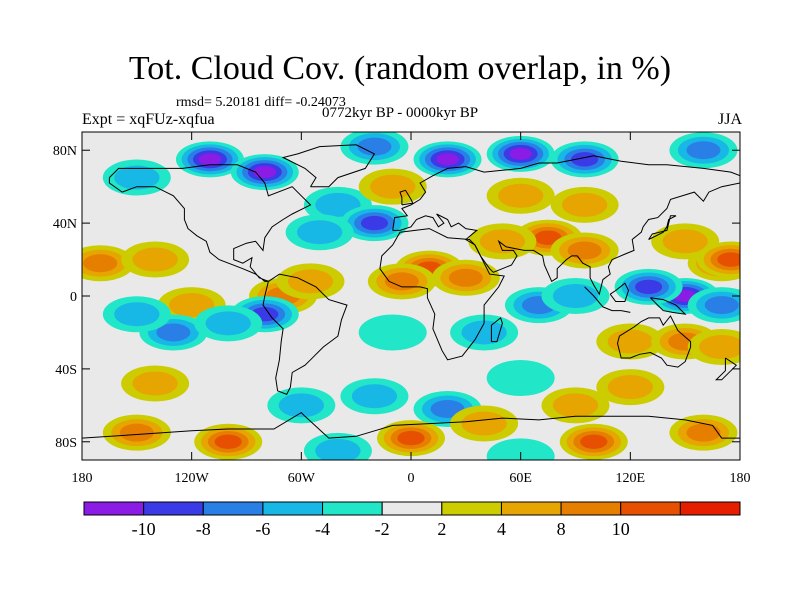 The width and height of the screenshot is (800, 600). I want to click on colorbar-label: 2, so click(441, 529).